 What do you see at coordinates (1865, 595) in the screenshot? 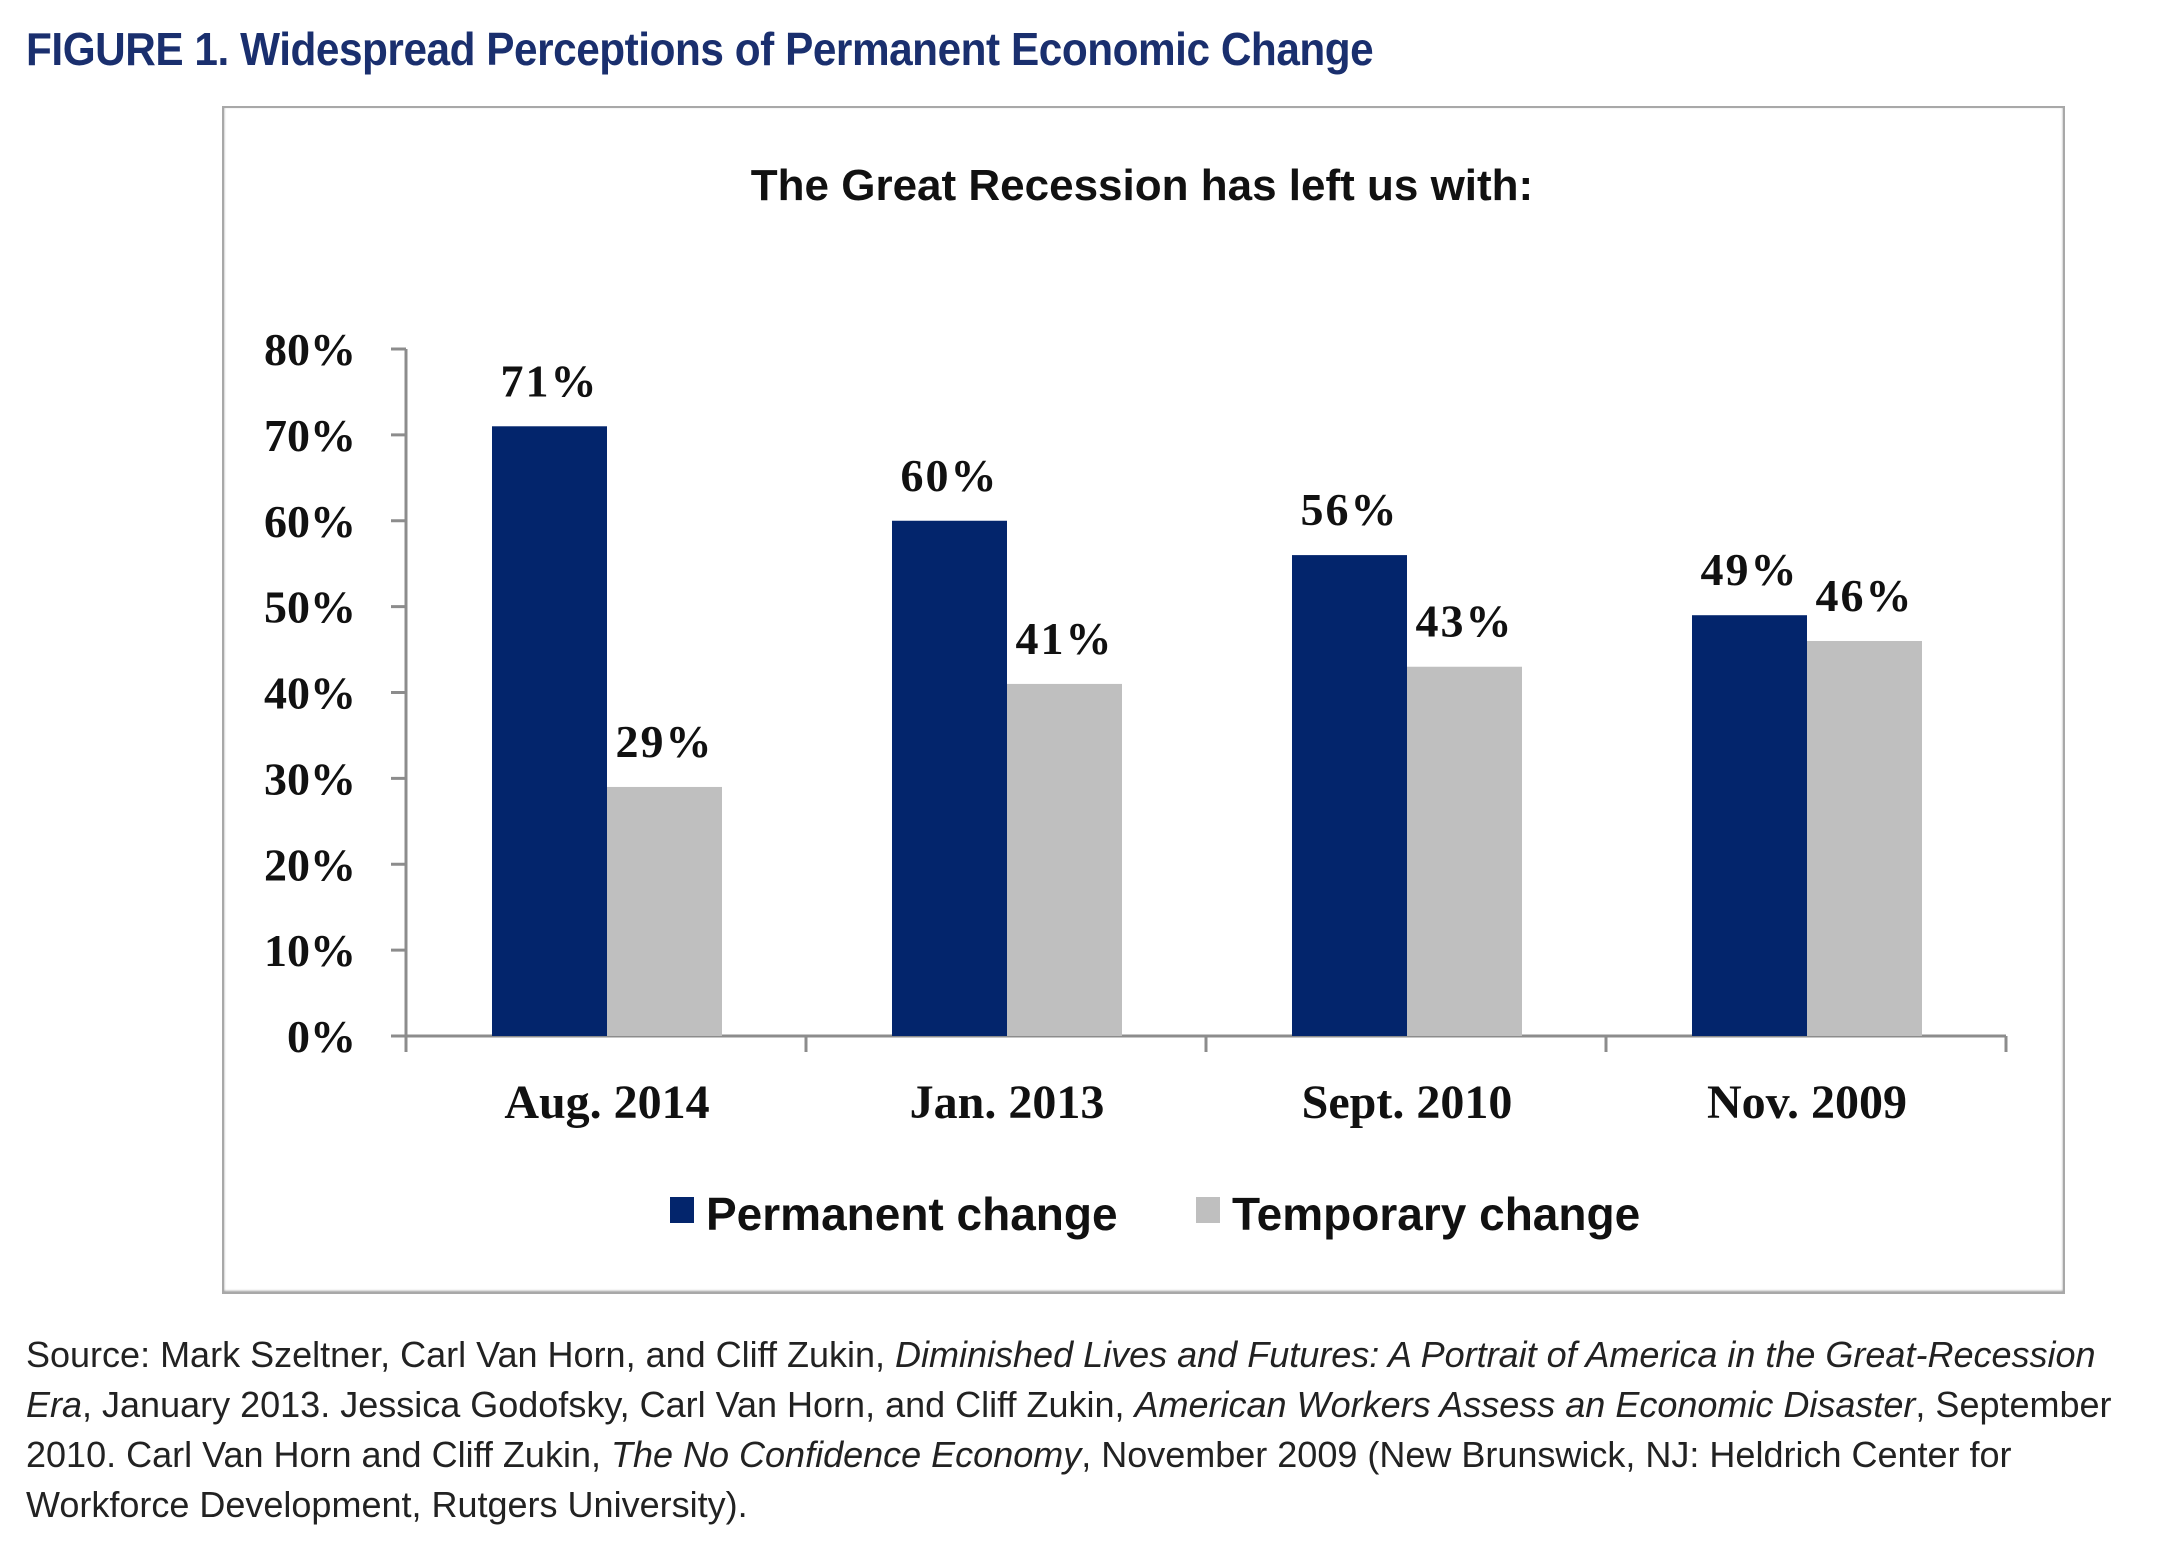
I see `data-label: 46%` at bounding box center [1865, 595].